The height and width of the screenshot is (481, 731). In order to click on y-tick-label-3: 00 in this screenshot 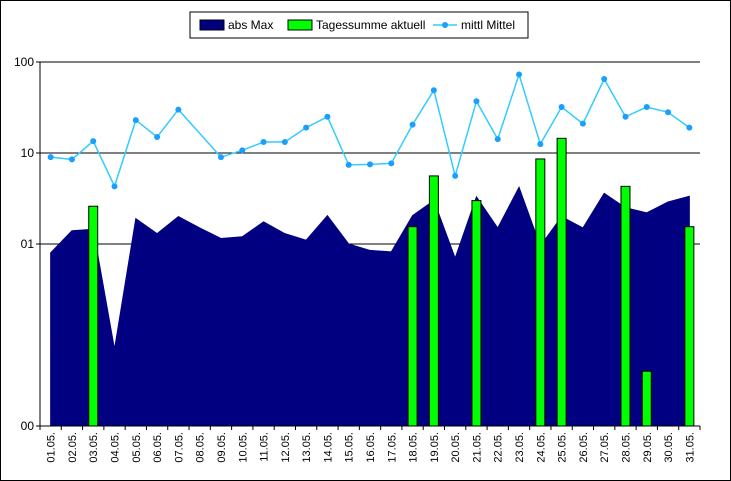, I will do `click(28, 426)`.